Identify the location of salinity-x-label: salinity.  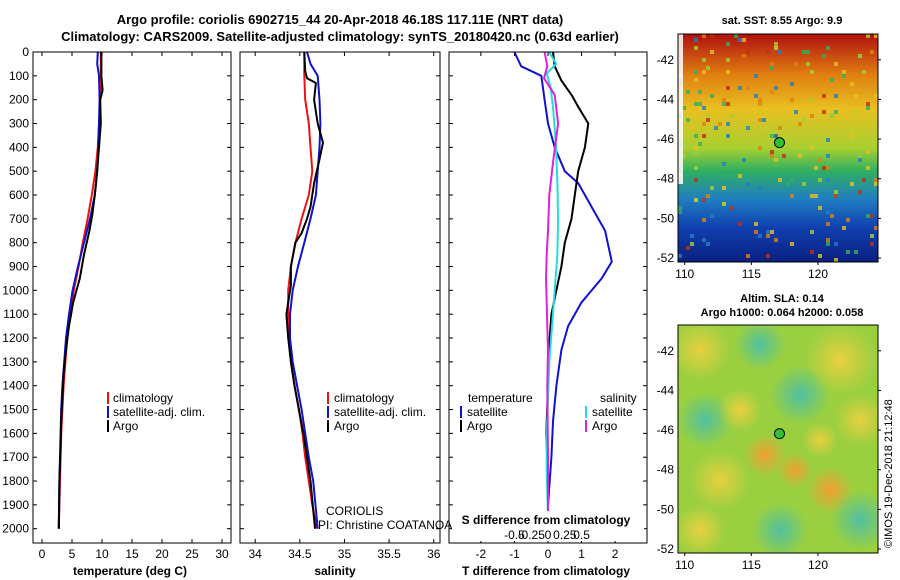
(335, 571).